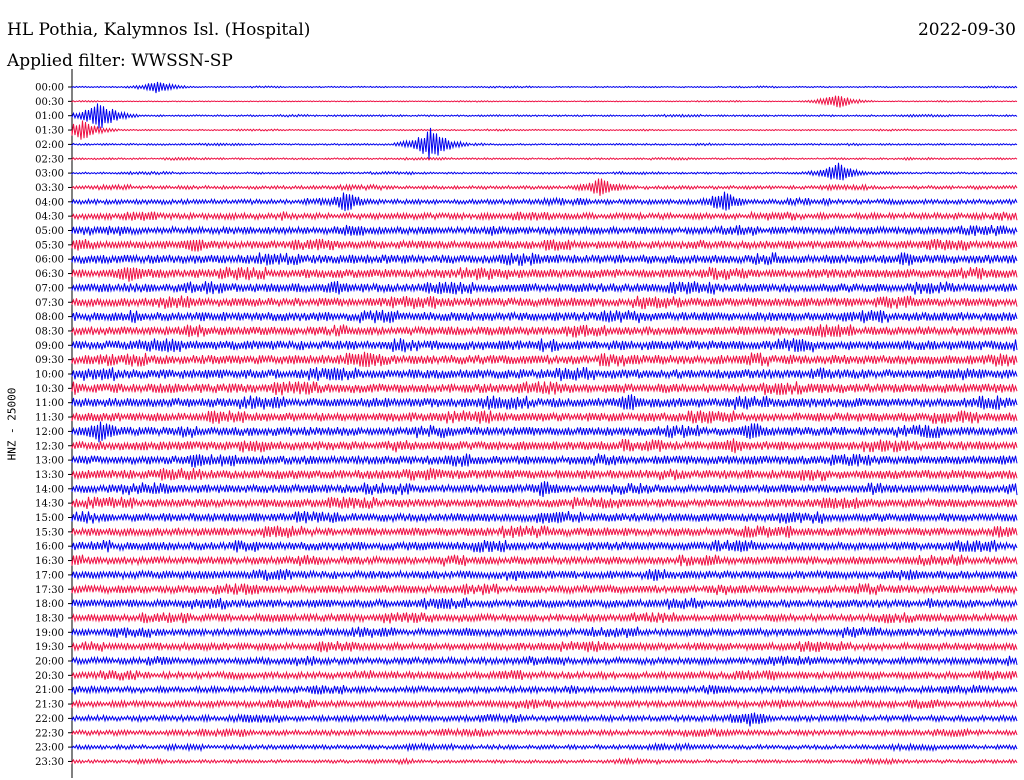  What do you see at coordinates (49, 432) in the screenshot?
I see `row-time-label: 12:00` at bounding box center [49, 432].